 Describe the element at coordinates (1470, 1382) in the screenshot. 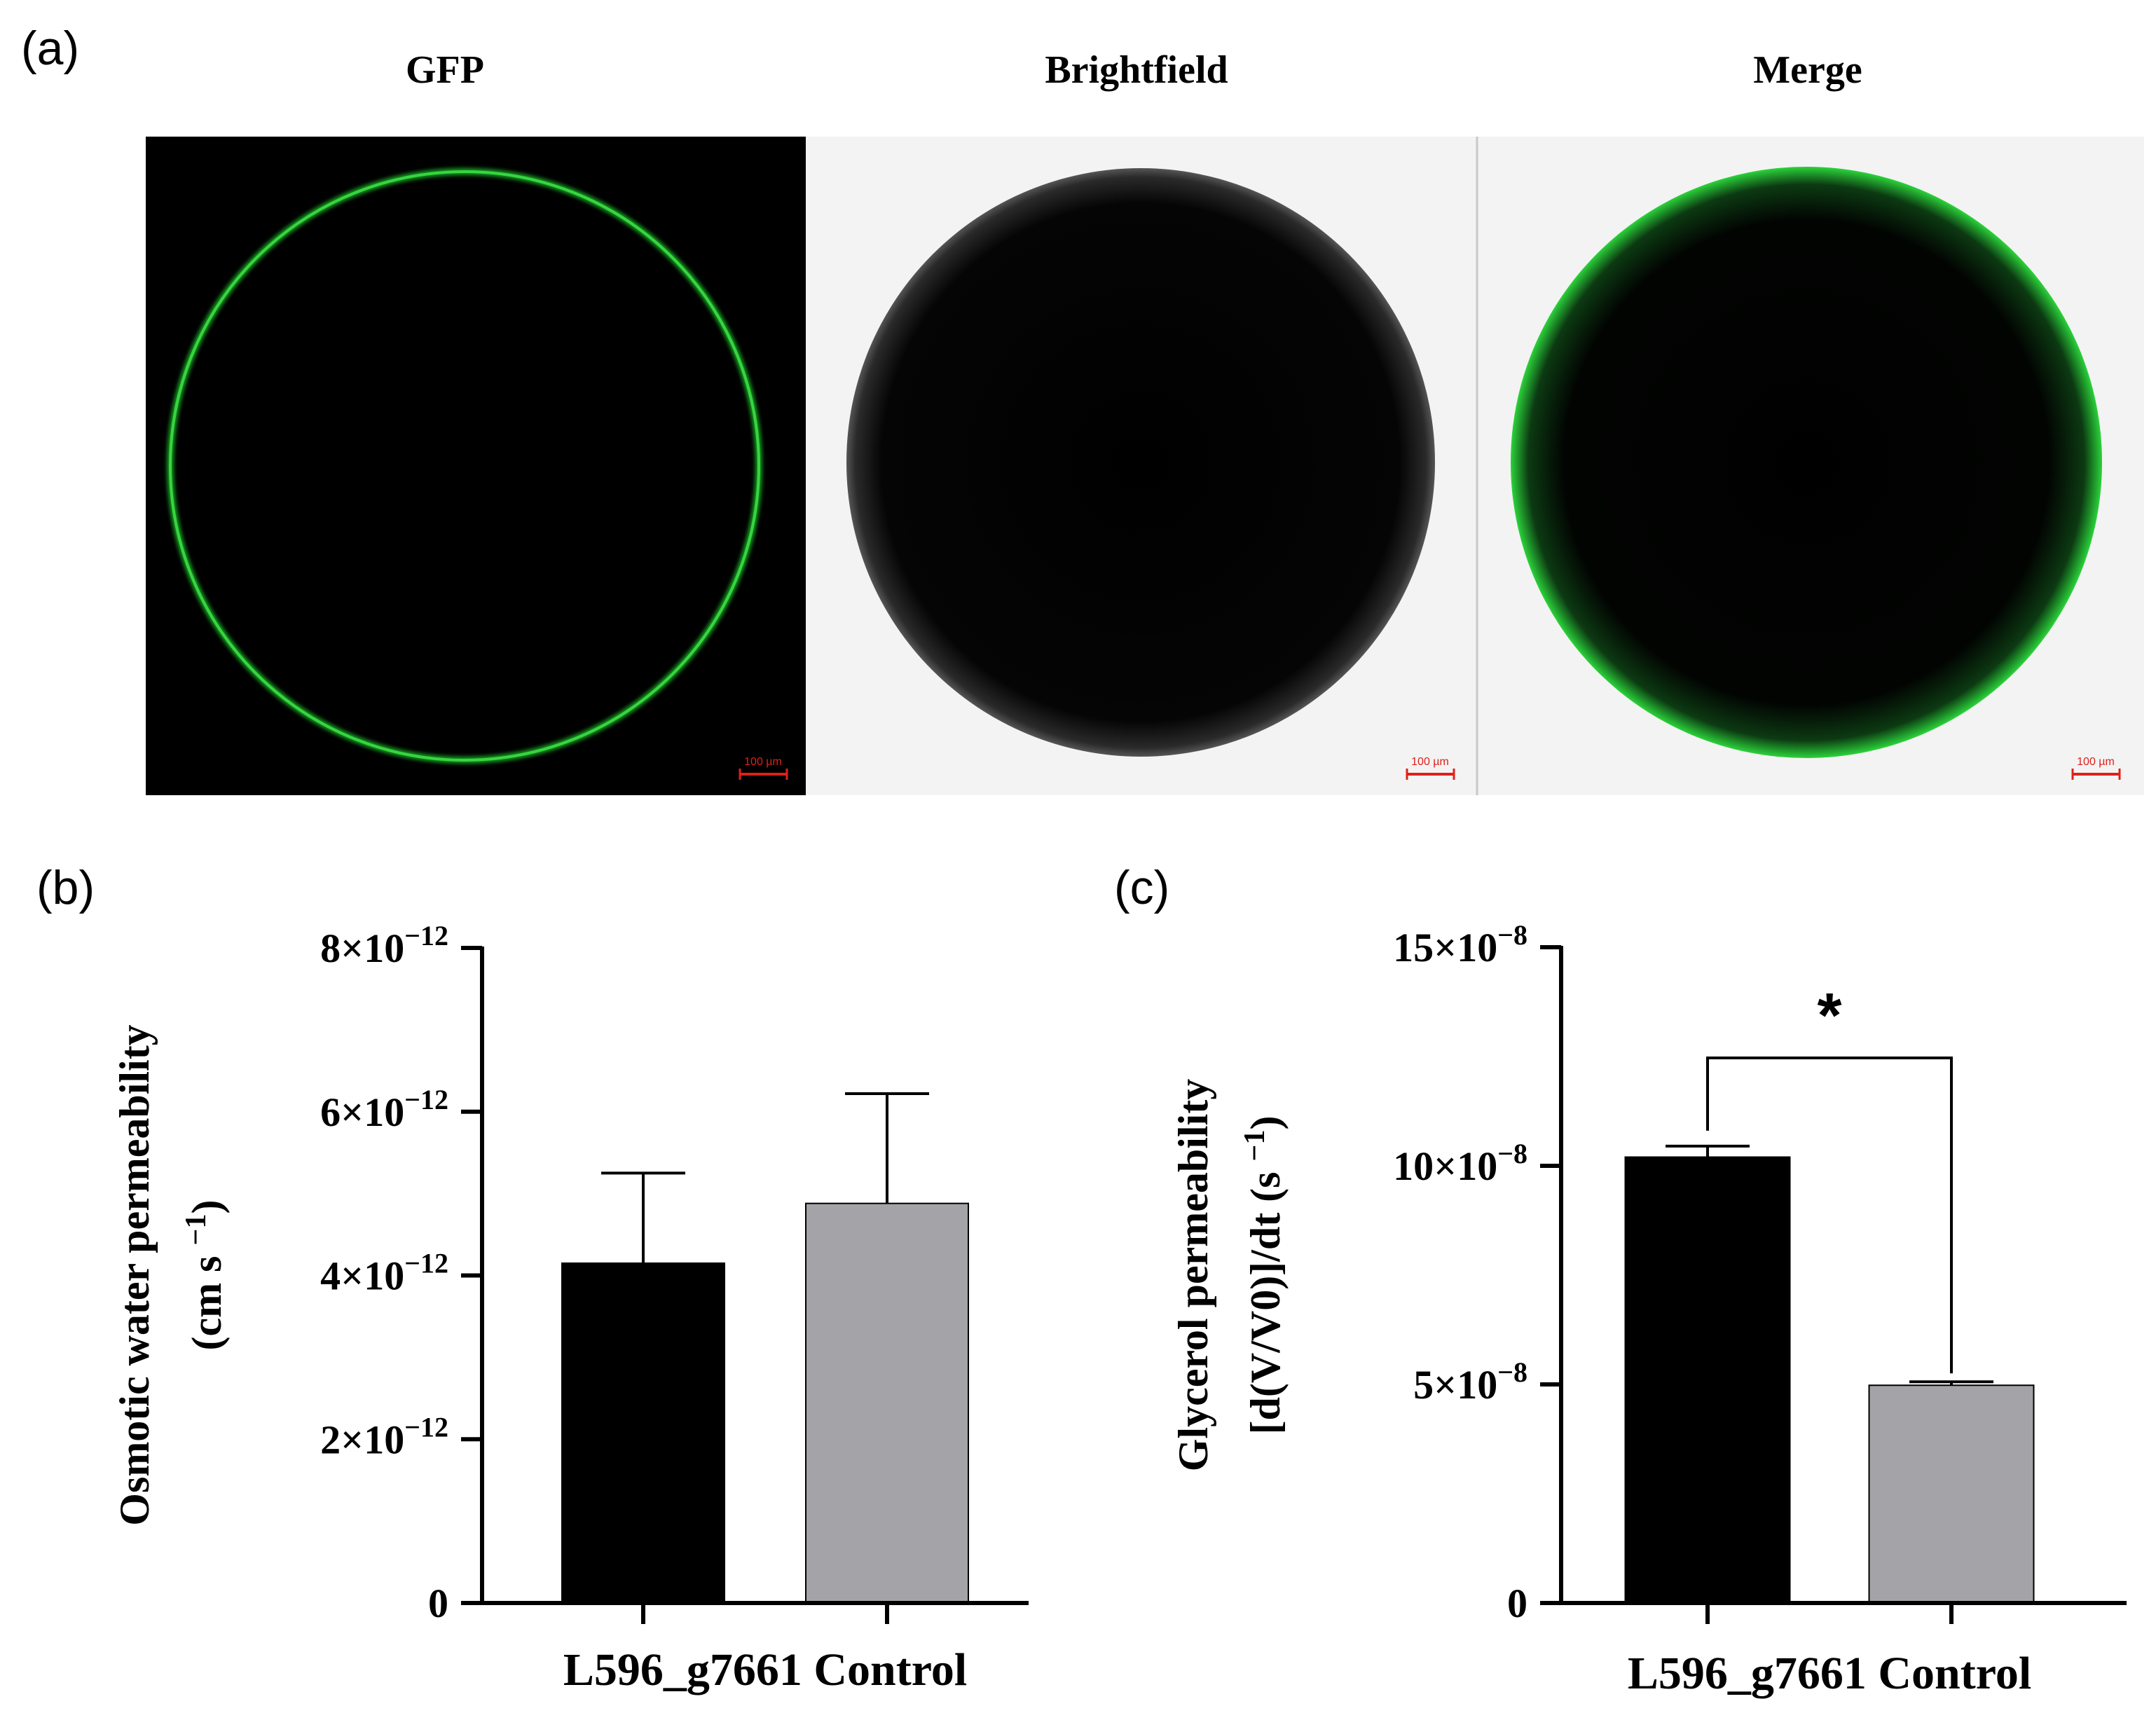

I see `y-tick-label: 5×10⁻⁸` at that location.